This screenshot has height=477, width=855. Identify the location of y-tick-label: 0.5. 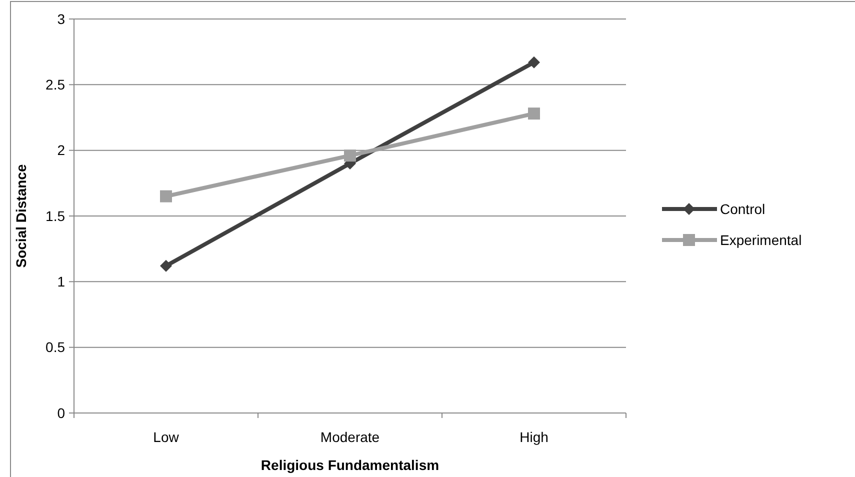
(56, 347).